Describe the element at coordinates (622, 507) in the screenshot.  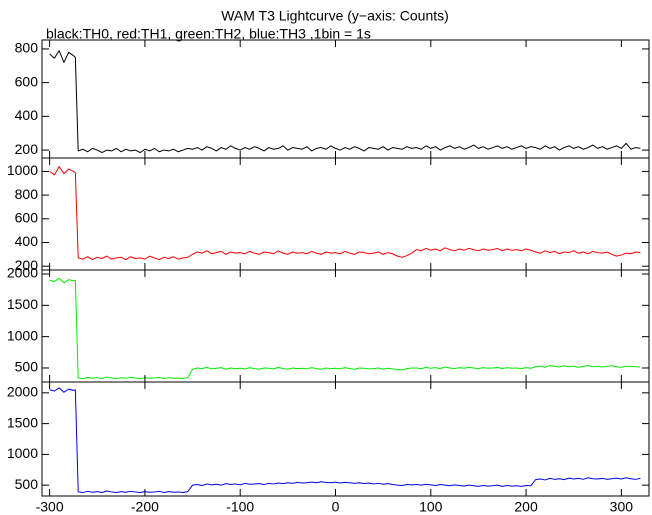
I see `x-tick-label: 300` at that location.